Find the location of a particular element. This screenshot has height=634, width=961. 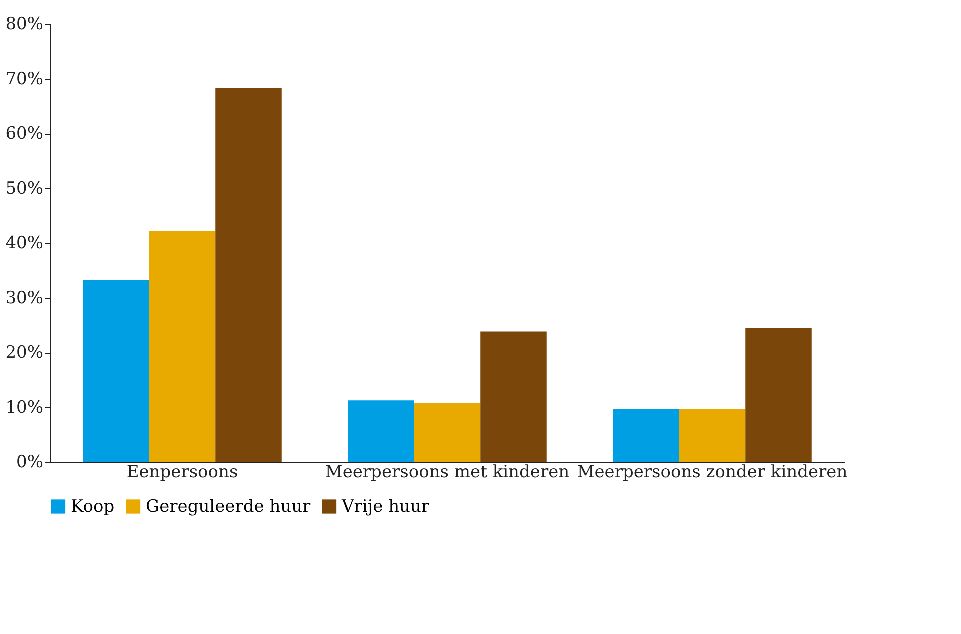

y-tick-label: 60% is located at coordinates (25, 134).